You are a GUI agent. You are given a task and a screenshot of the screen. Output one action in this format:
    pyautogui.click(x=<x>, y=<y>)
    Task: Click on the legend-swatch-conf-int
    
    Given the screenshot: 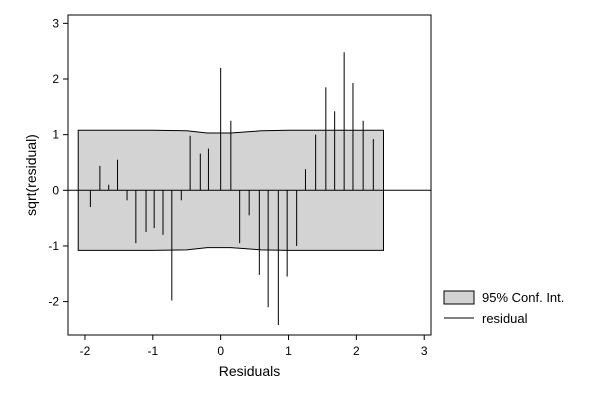 What is the action you would take?
    pyautogui.click(x=459, y=297)
    